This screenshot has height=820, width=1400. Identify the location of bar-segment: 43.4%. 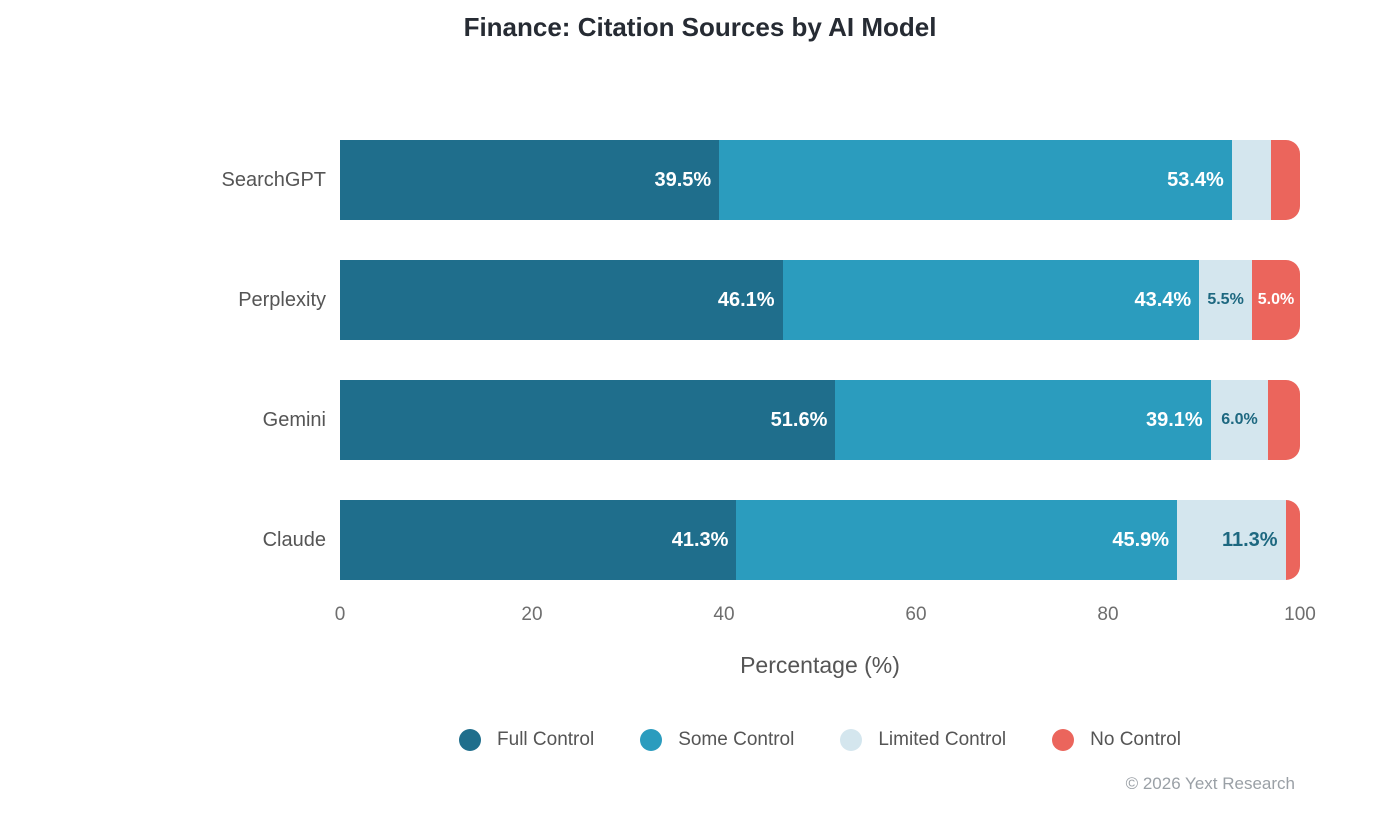
(991, 300).